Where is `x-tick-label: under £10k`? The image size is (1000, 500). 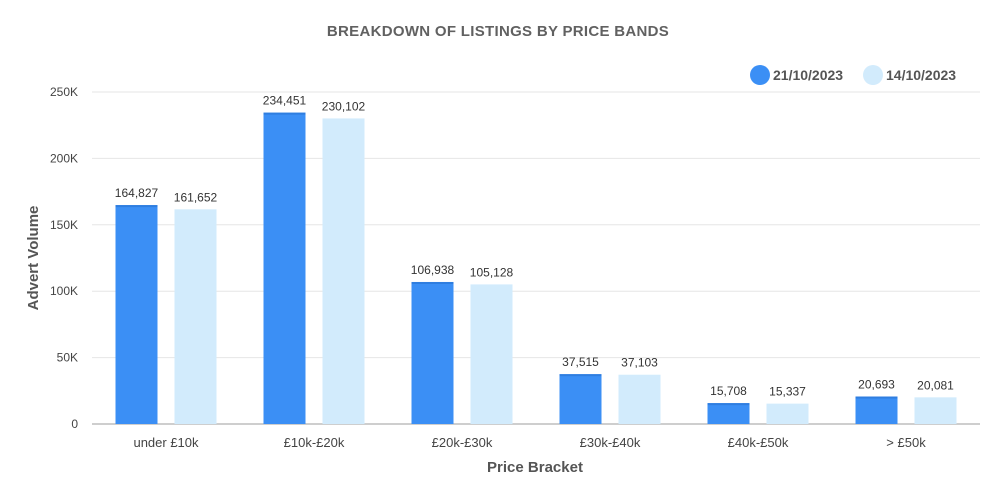 x-tick-label: under £10k is located at coordinates (166, 442).